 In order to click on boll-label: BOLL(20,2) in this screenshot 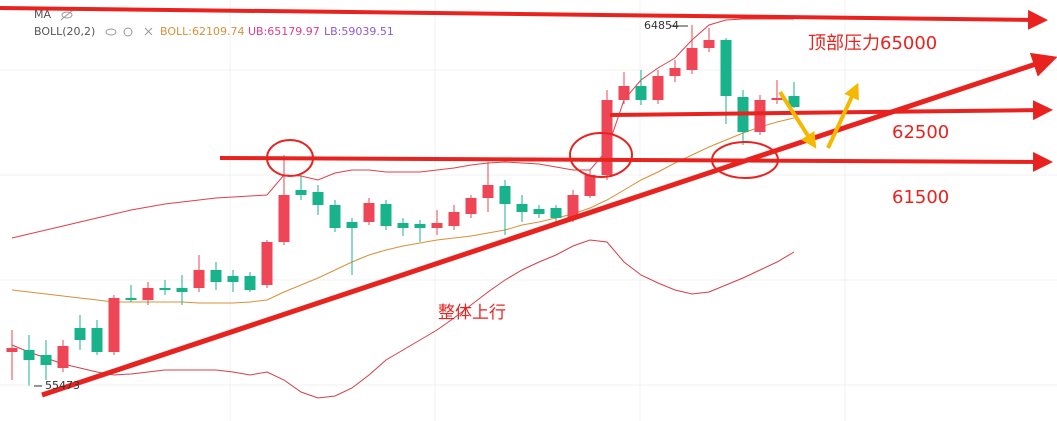, I will do `click(64, 31)`.